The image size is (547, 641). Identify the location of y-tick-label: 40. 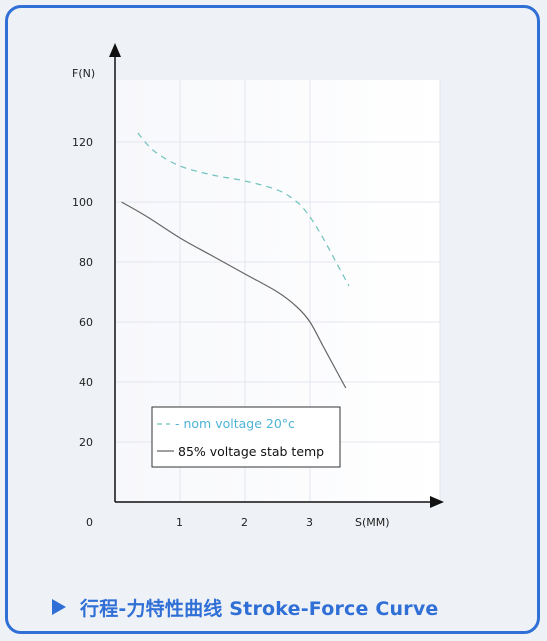
(86, 382).